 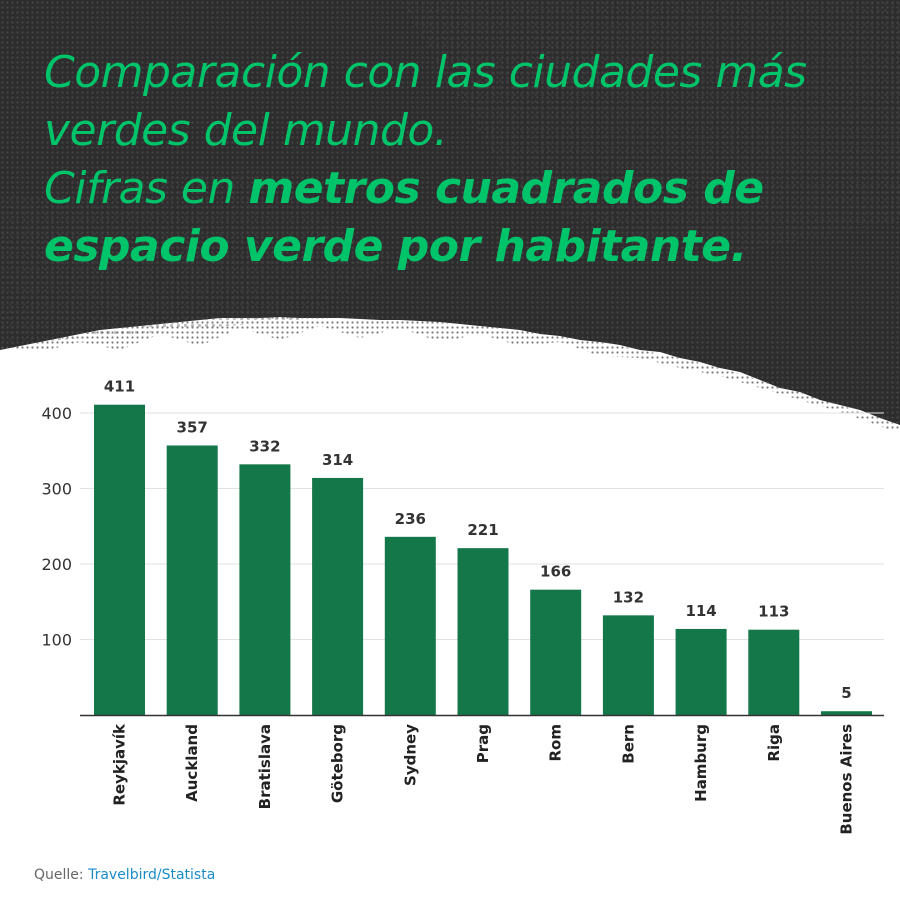 I want to click on data-label: 357, so click(x=192, y=427).